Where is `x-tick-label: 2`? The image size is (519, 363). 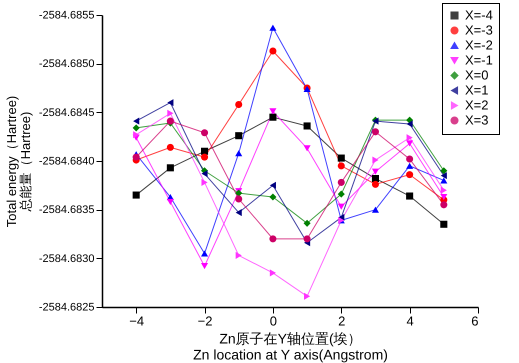 x-tick-label: 2 is located at coordinates (342, 321).